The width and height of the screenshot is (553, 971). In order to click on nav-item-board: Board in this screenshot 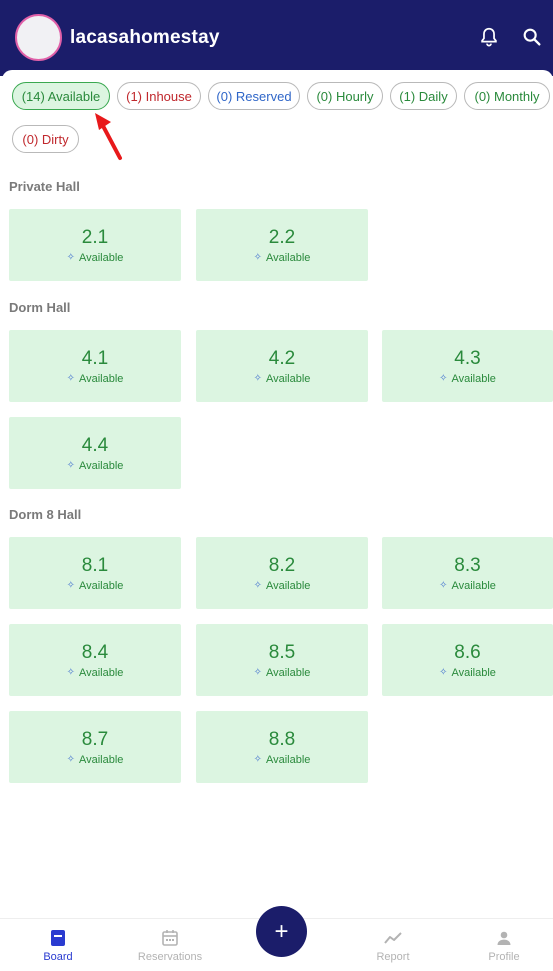, I will do `click(58, 946)`.